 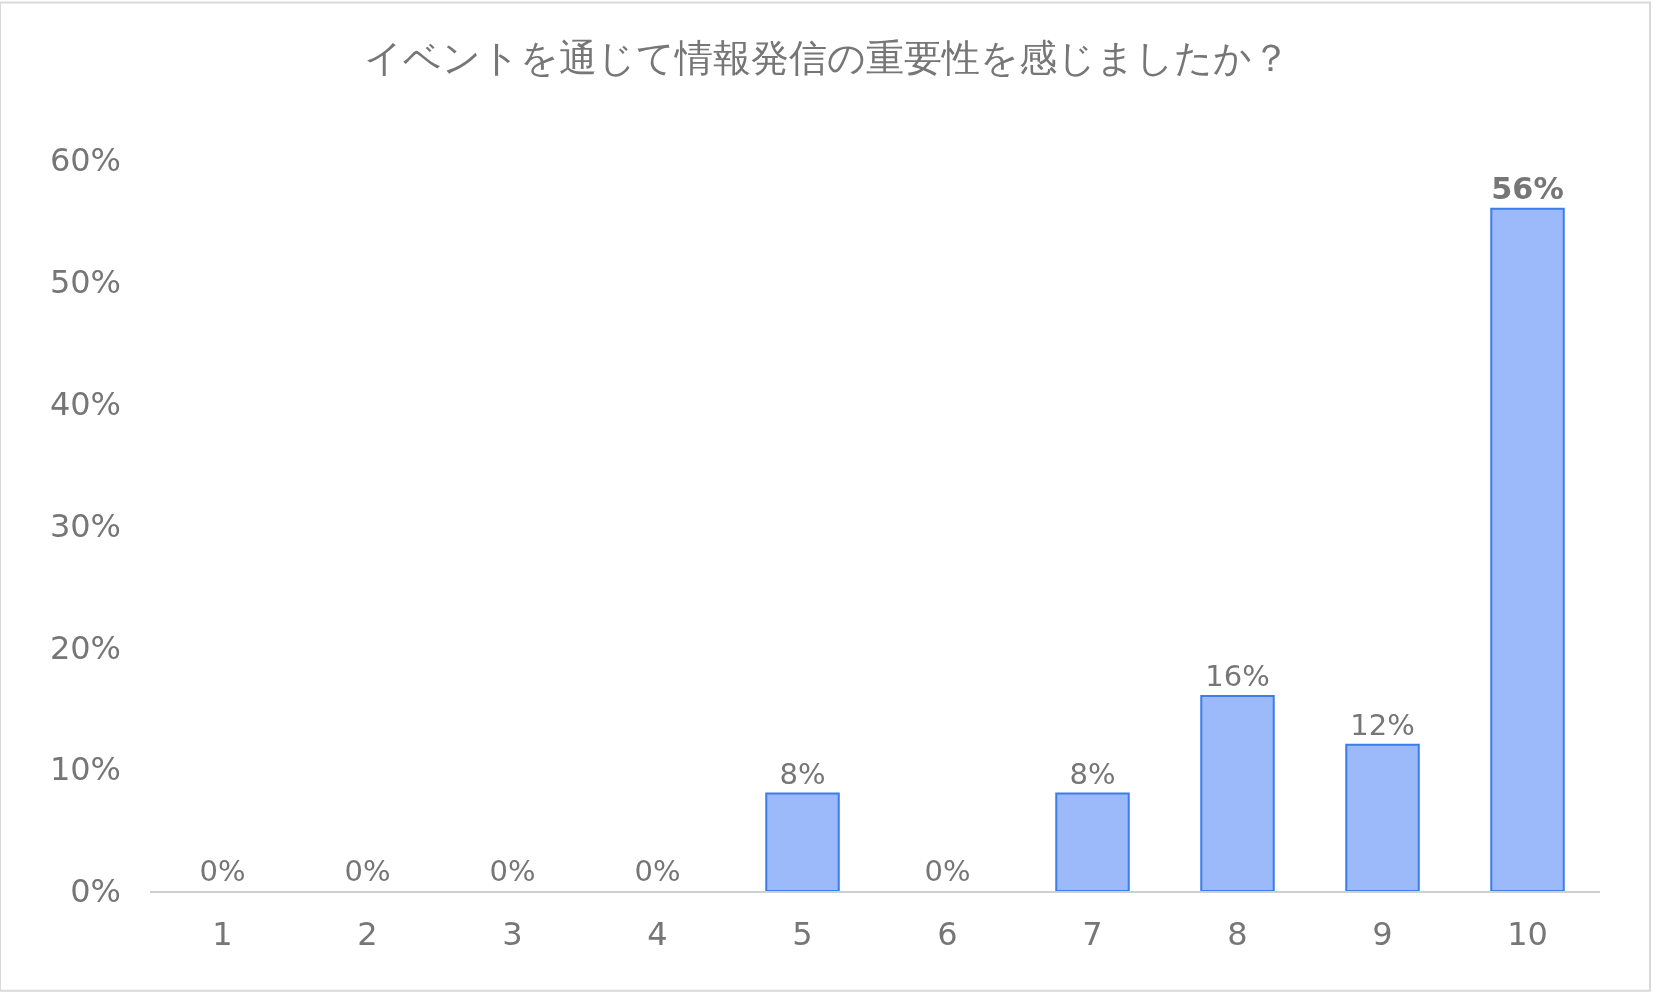 I want to click on chart-title: イベントを通じて情報発信の重要性を感じましたか？, so click(x=826, y=58).